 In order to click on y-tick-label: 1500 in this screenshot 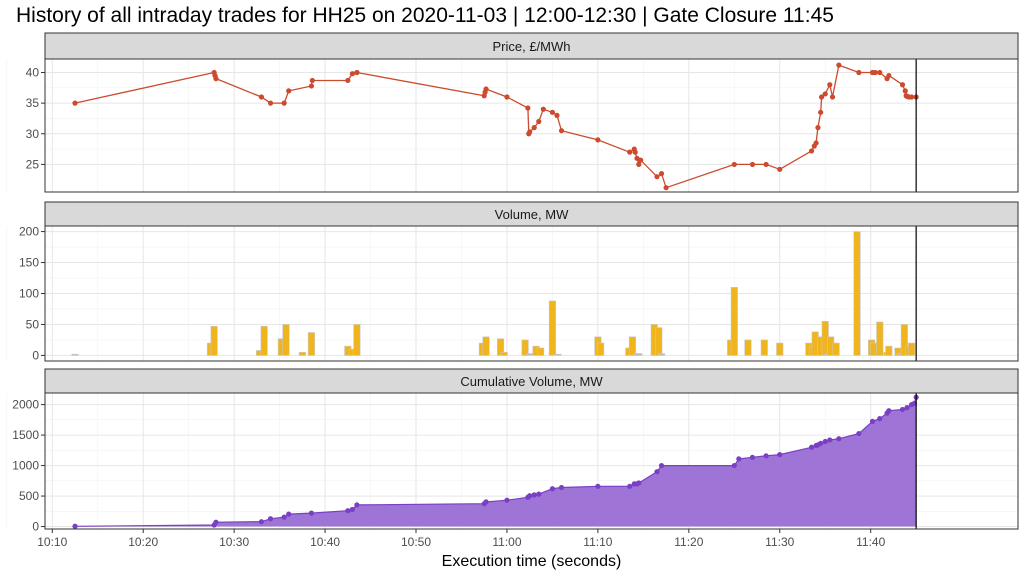, I will do `click(25, 435)`.